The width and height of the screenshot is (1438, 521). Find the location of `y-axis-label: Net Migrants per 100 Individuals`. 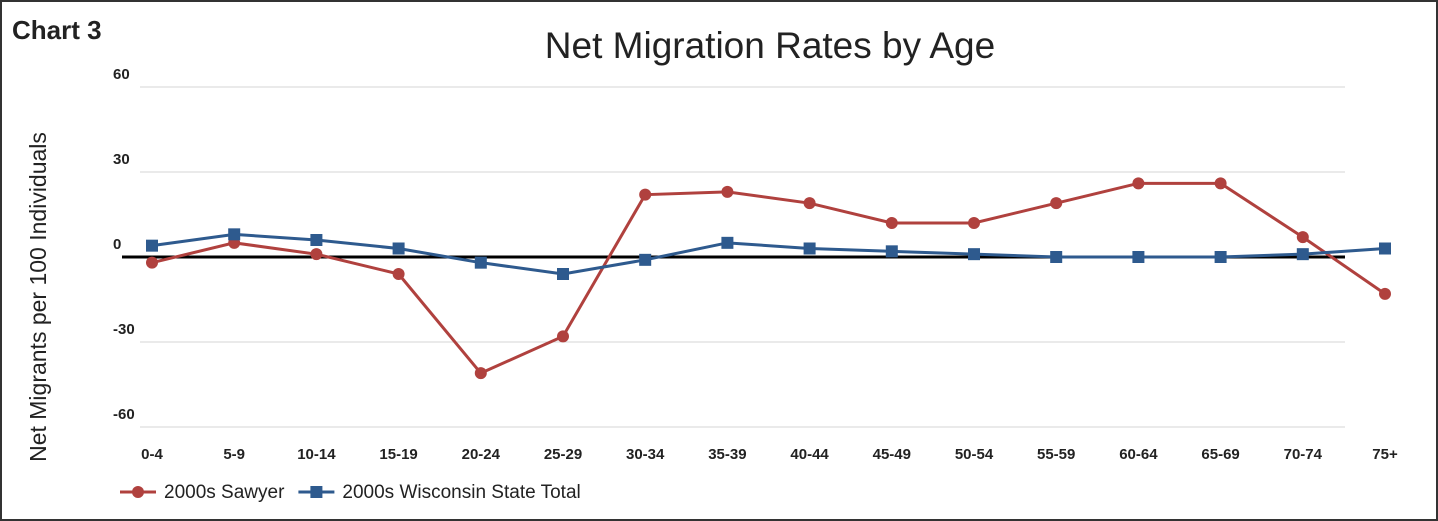

y-axis-label: Net Migrants per 100 Individuals is located at coordinates (38, 297).